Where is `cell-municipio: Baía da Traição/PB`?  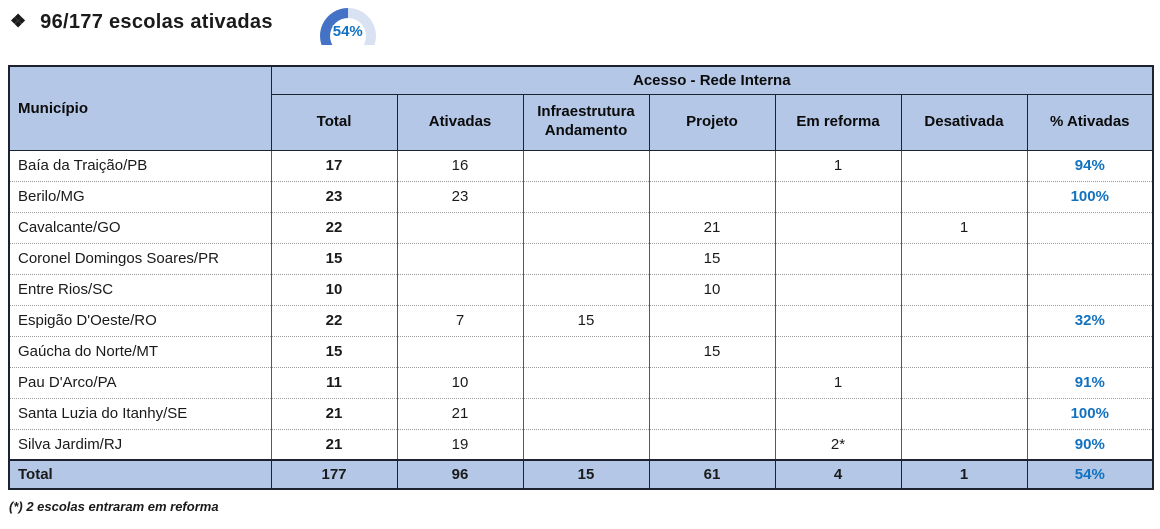
cell-municipio: Baía da Traição/PB is located at coordinates (140, 166).